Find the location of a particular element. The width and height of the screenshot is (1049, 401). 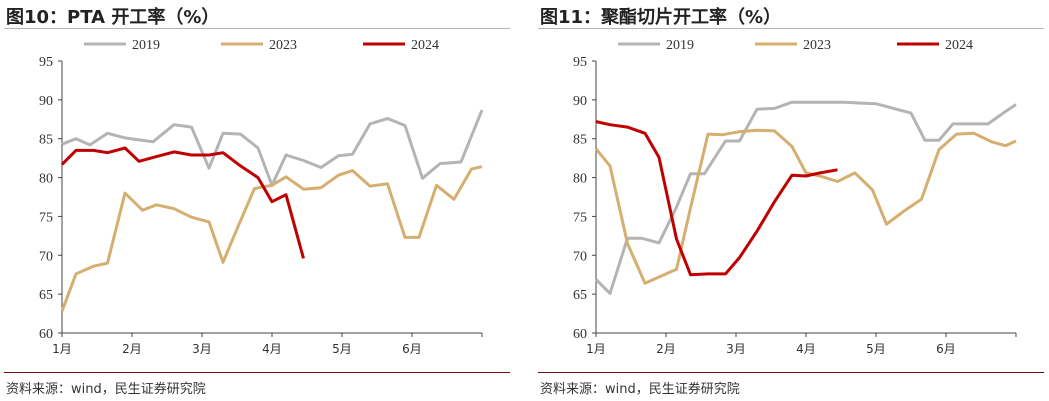

chart-title: 图10：PTA 开工率（%） is located at coordinates (113, 17).